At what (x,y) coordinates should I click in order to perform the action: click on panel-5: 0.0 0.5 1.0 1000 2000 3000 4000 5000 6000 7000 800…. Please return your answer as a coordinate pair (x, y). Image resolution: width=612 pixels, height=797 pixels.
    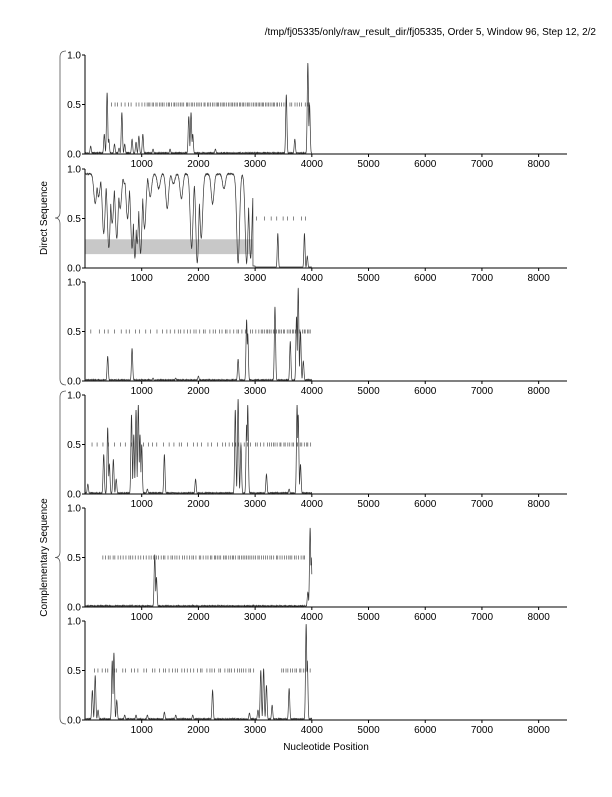
    Looking at the image, I should click on (317, 563).